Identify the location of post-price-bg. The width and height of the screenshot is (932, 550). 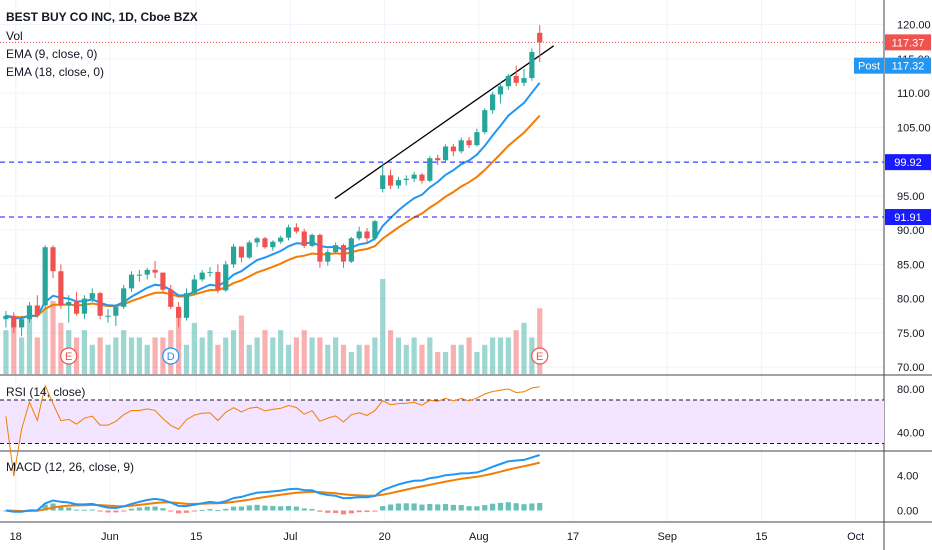
(908, 65).